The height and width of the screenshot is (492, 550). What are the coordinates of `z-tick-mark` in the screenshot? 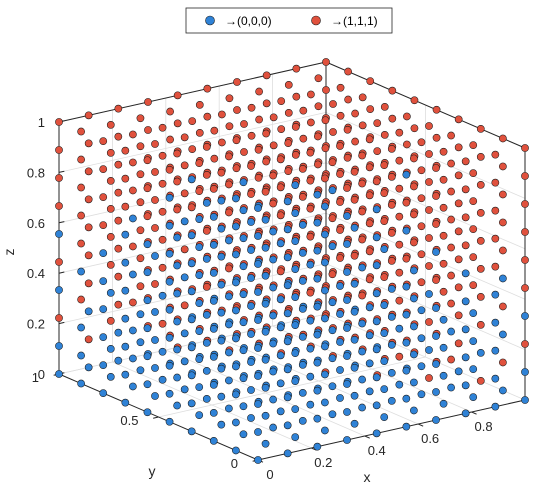 It's located at (61, 272).